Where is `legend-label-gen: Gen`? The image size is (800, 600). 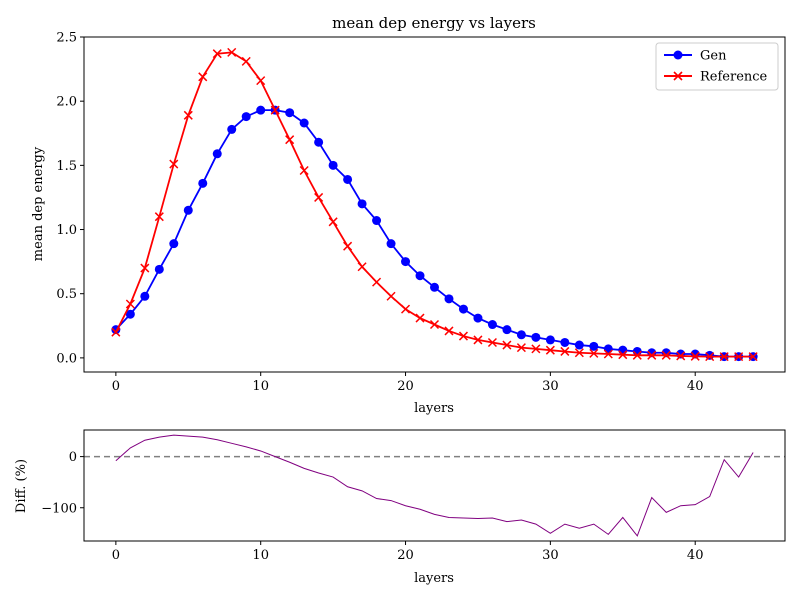 legend-label-gen: Gen is located at coordinates (713, 56).